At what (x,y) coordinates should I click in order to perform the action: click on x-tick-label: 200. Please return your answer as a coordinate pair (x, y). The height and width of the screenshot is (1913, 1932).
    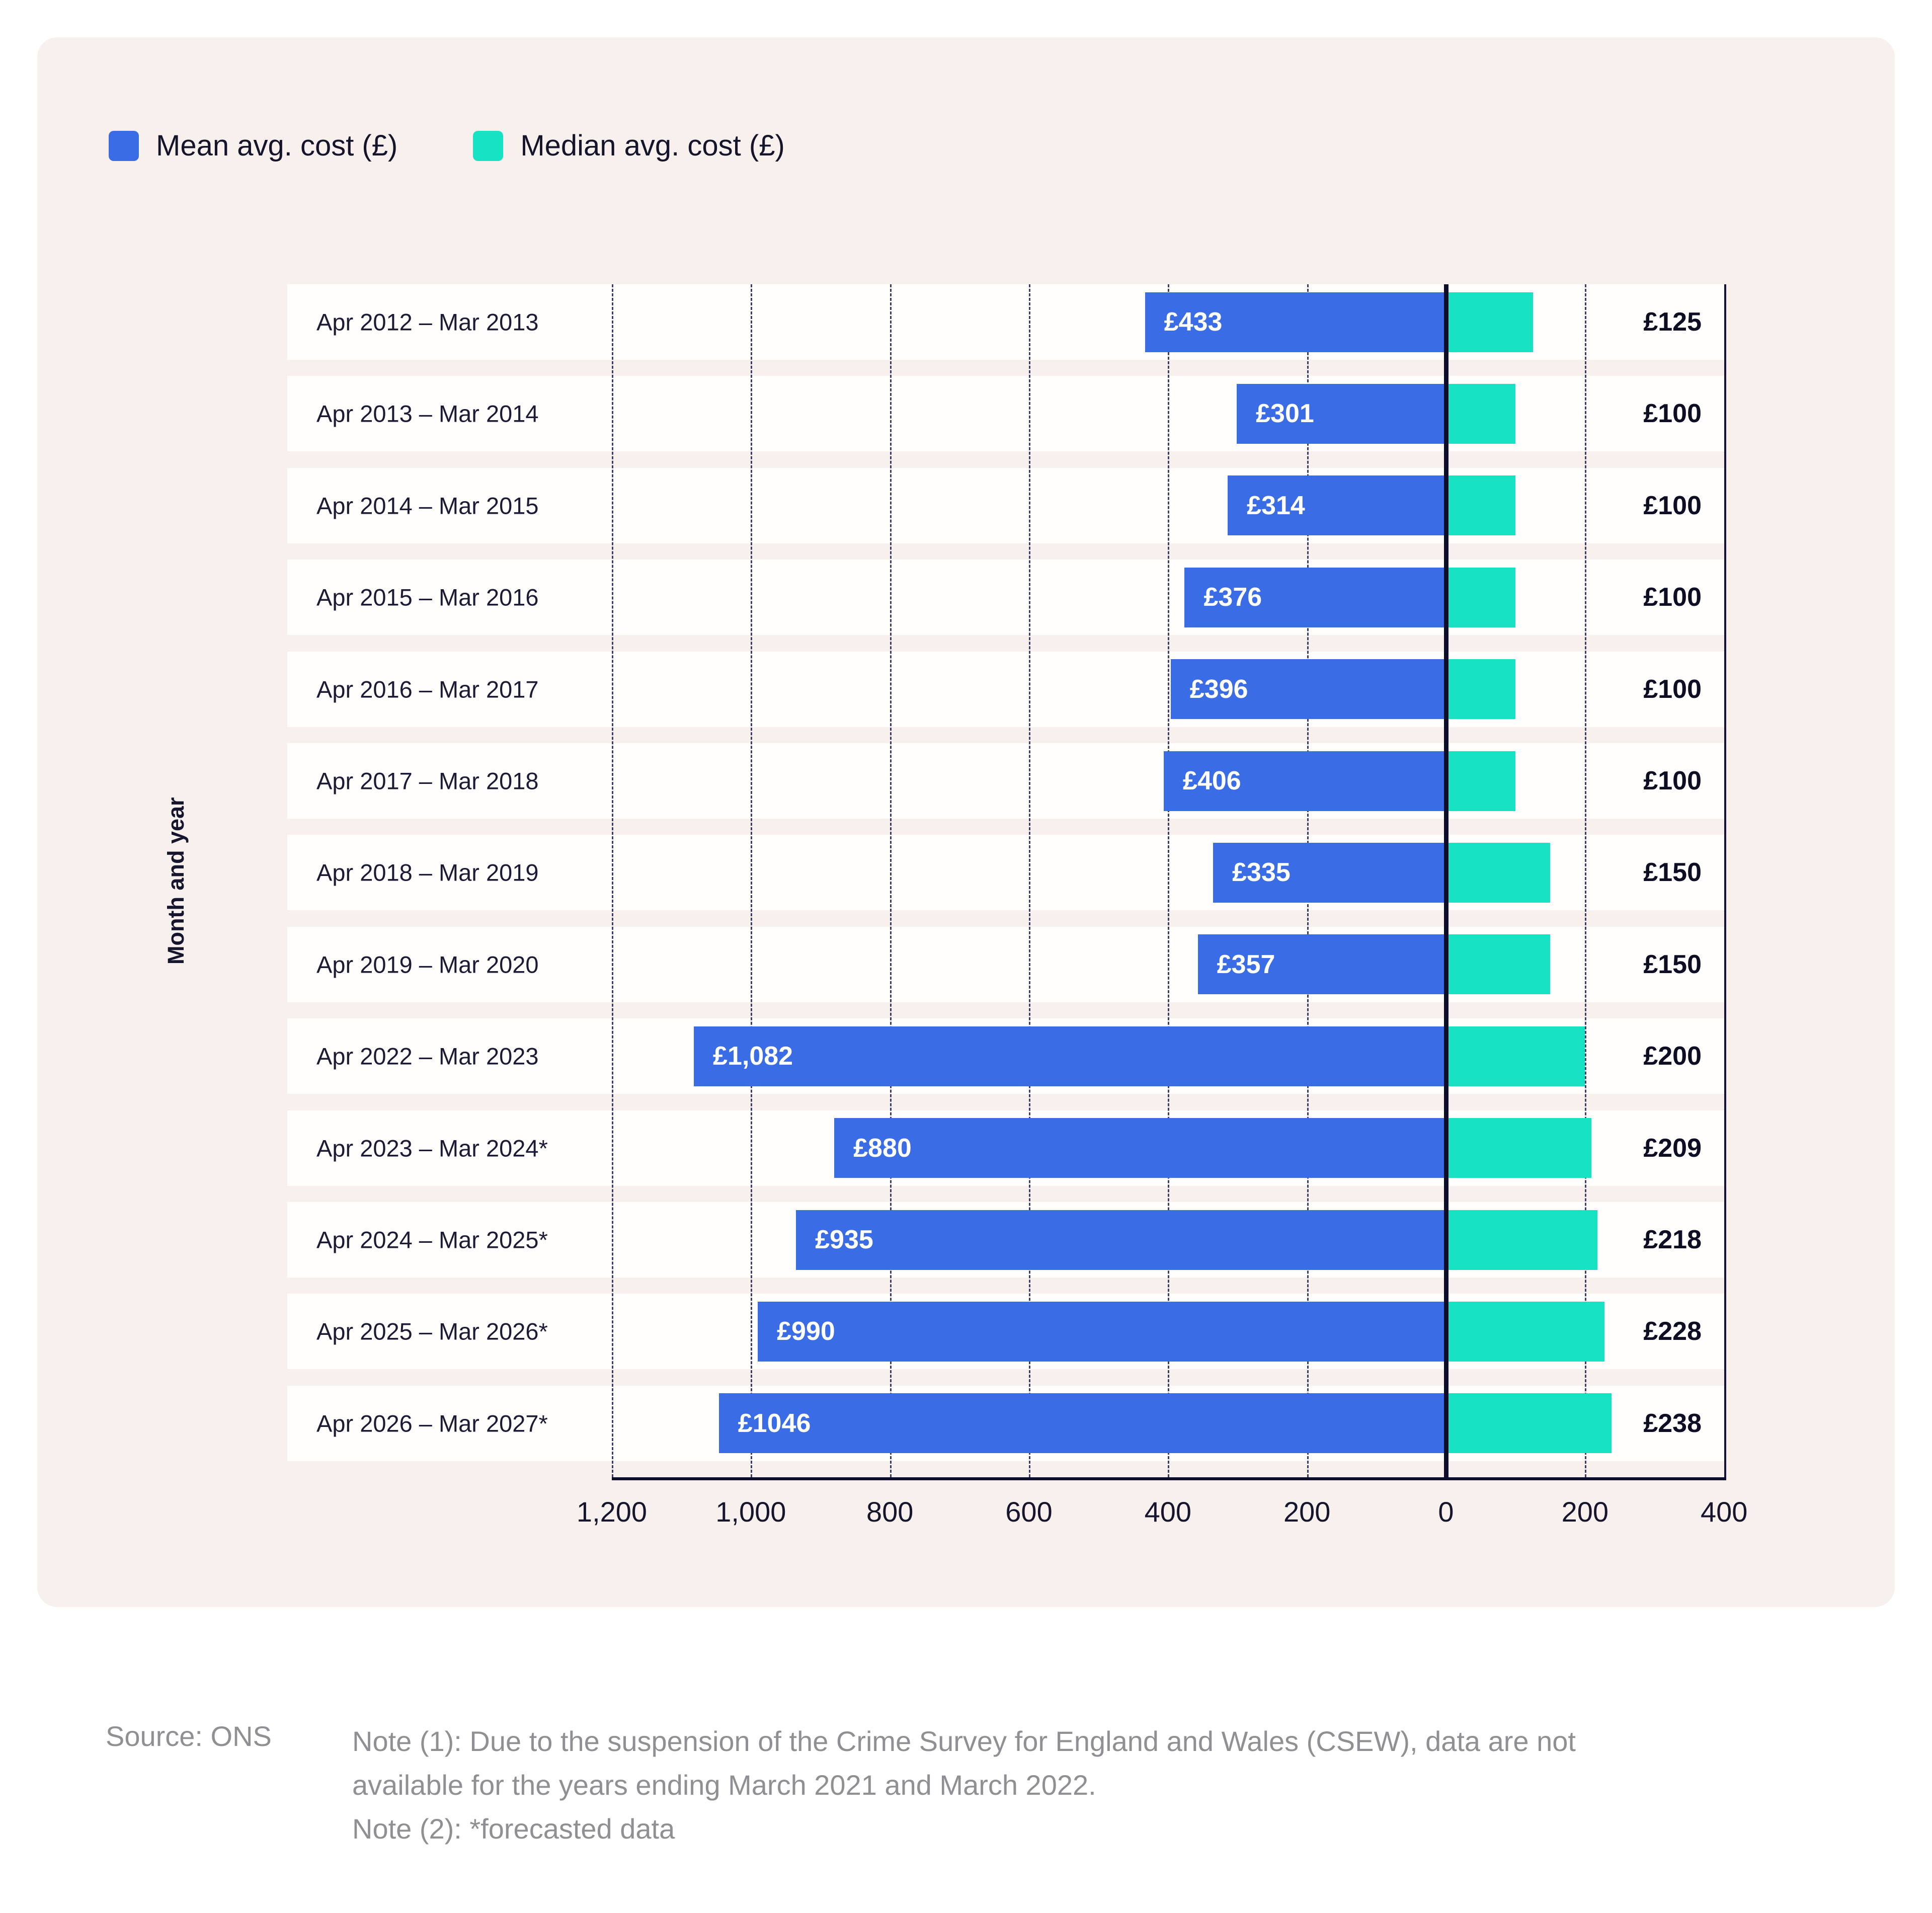
    Looking at the image, I should click on (1307, 1512).